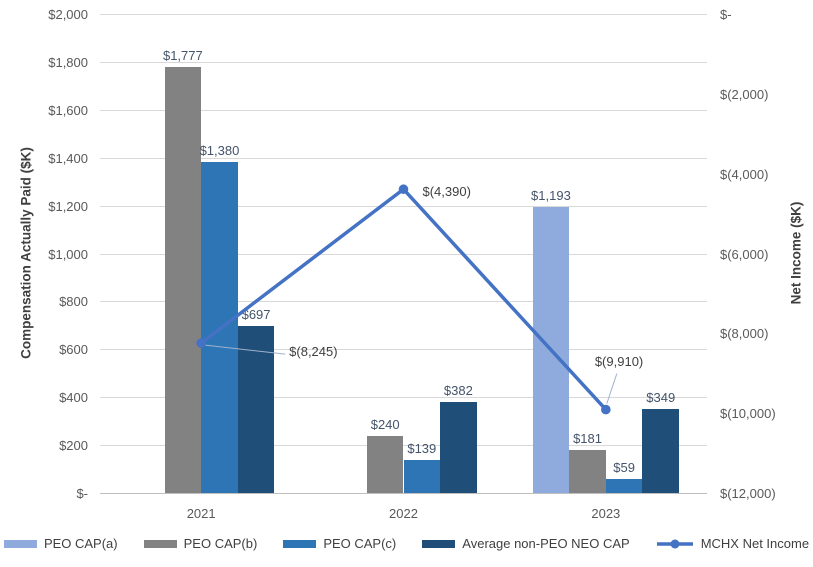  What do you see at coordinates (73, 302) in the screenshot?
I see `left-axis-tick-label: $800` at bounding box center [73, 302].